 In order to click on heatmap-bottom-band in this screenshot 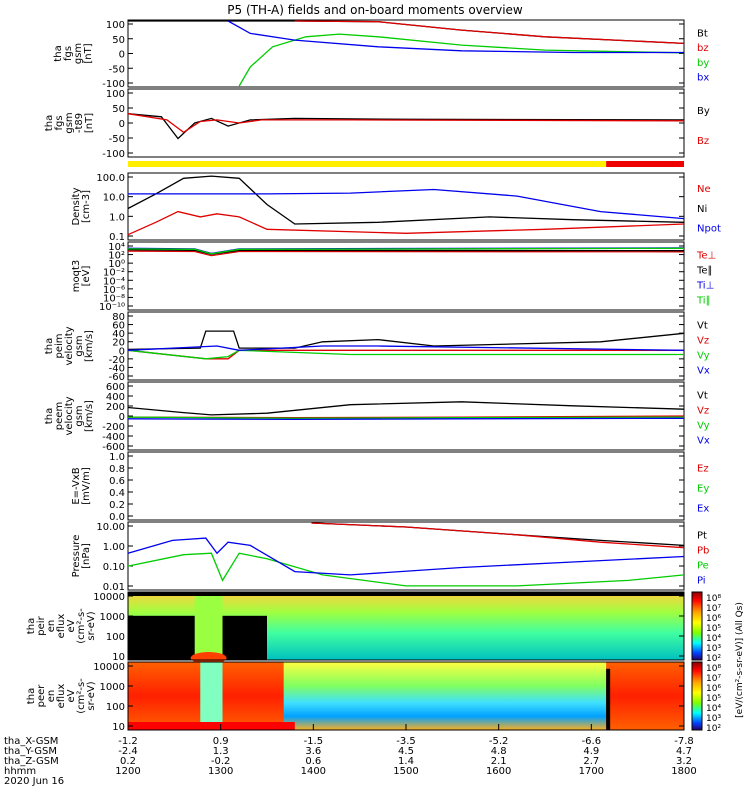, I will do `click(211, 726)`.